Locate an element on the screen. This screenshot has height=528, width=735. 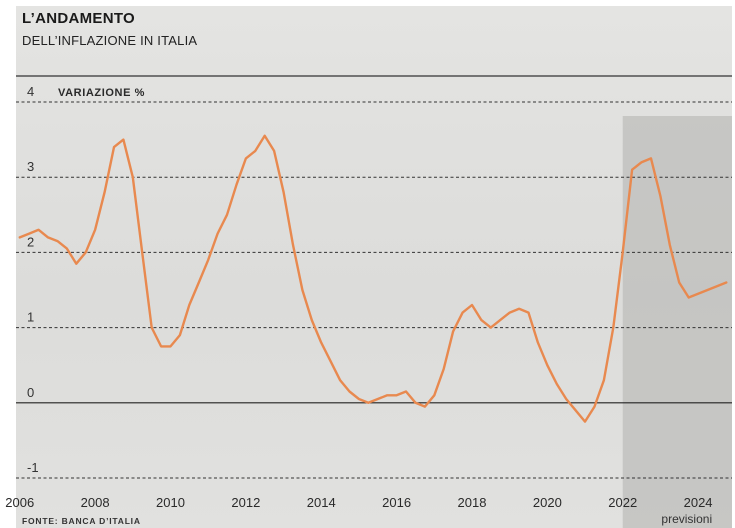
x-tick-label: 2014 is located at coordinates (321, 502).